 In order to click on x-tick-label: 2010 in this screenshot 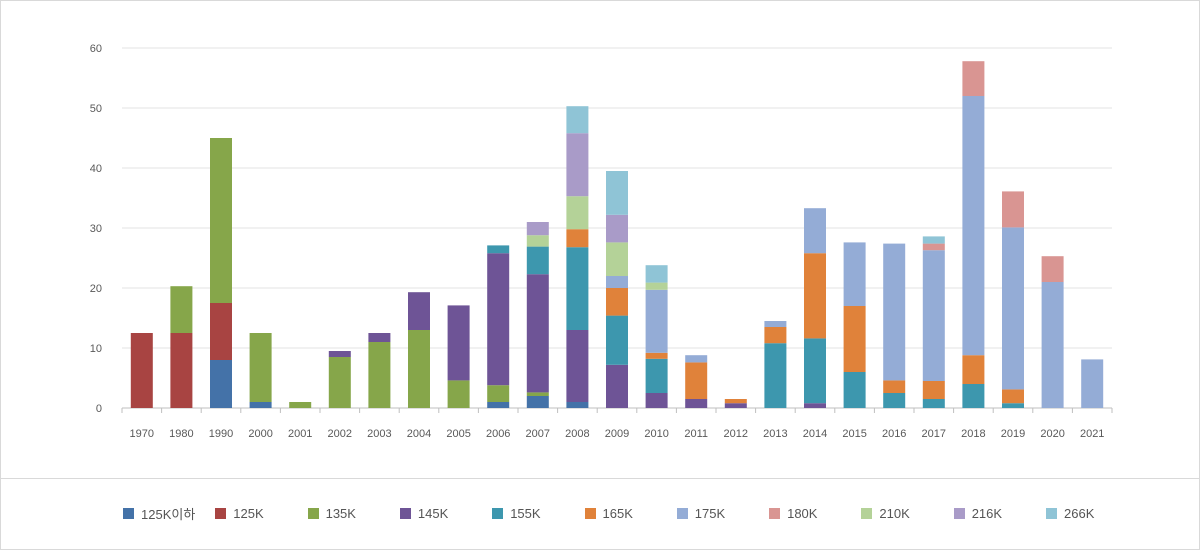, I will do `click(656, 434)`.